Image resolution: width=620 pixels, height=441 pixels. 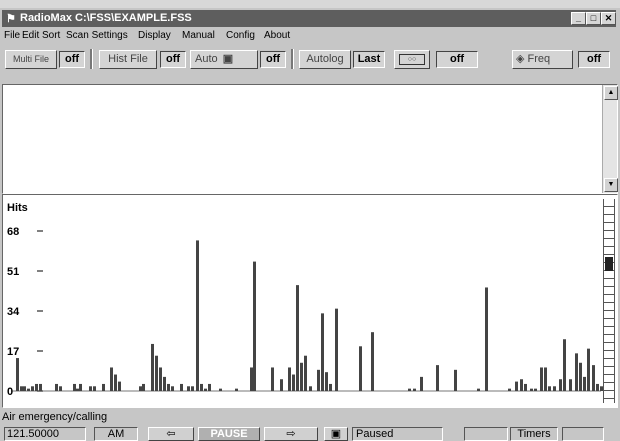 What do you see at coordinates (12, 35) in the screenshot?
I see `menu-file: File` at bounding box center [12, 35].